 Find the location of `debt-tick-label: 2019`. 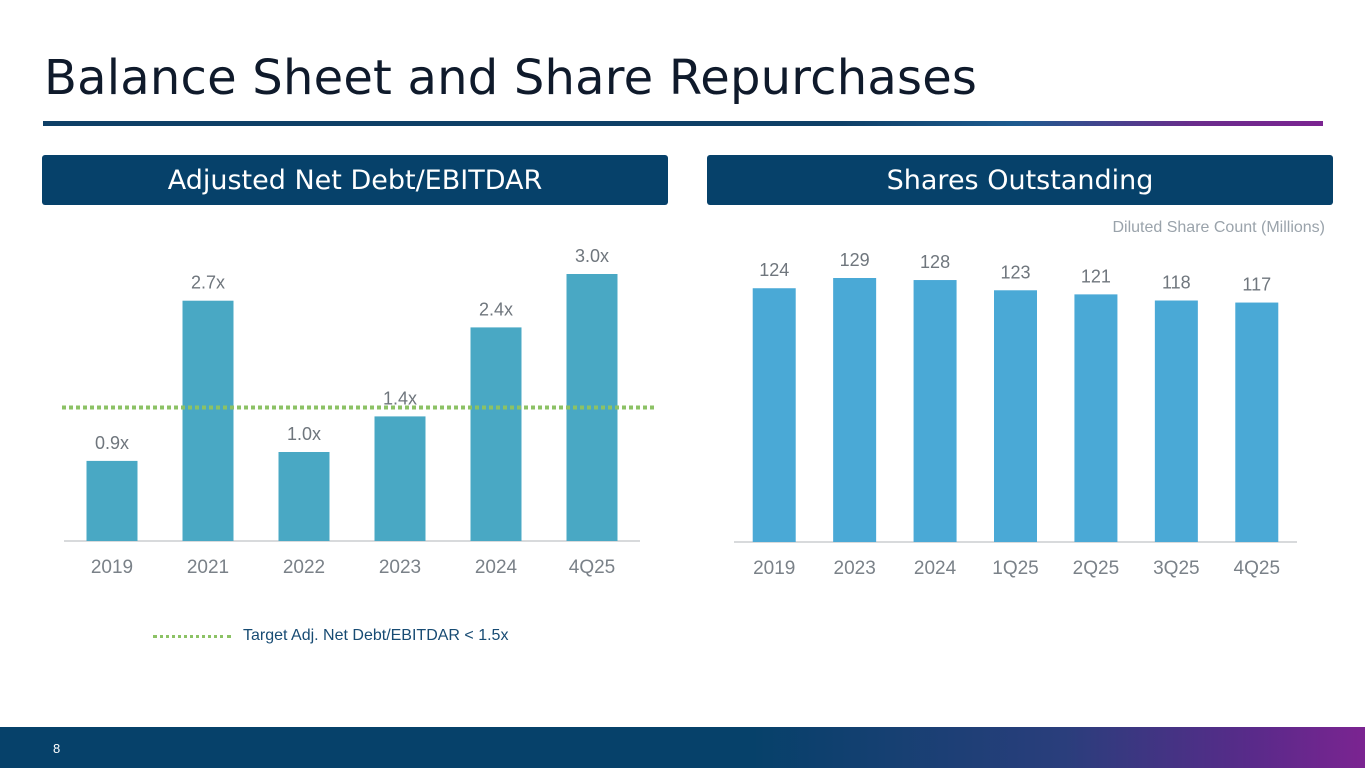

debt-tick-label: 2019 is located at coordinates (112, 567).